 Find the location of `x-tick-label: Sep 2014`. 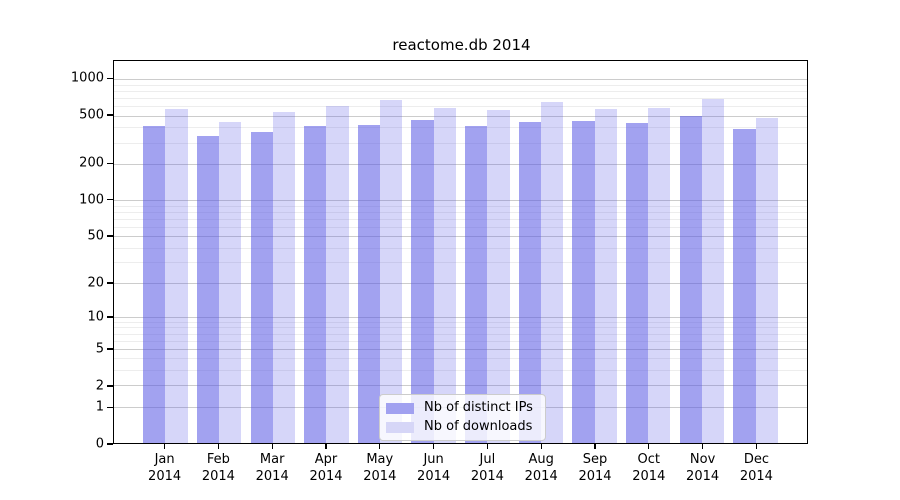

x-tick-label: Sep 2014 is located at coordinates (594, 468).